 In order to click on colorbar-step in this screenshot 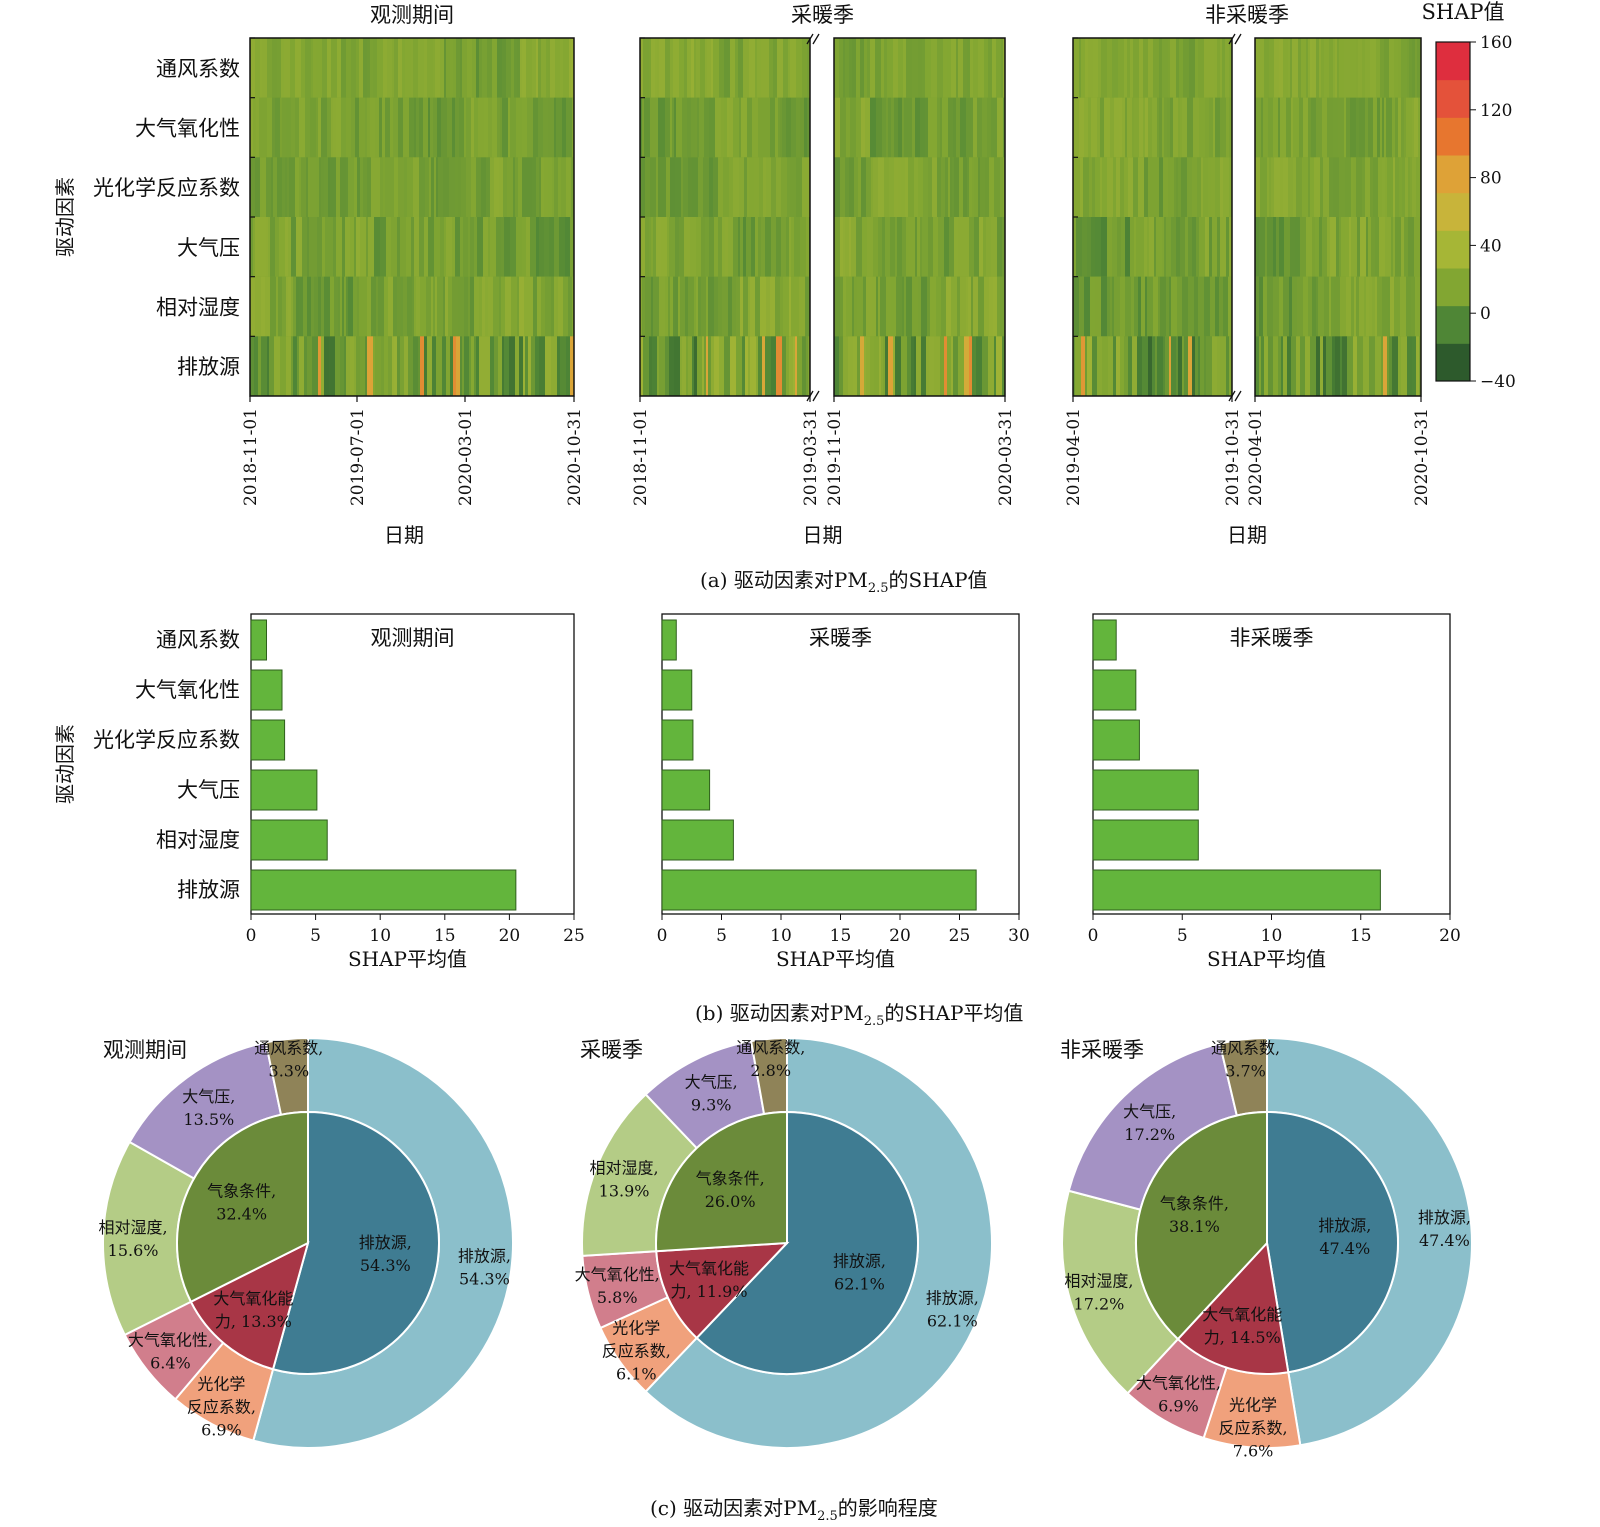, I will do `click(1453, 211)`.